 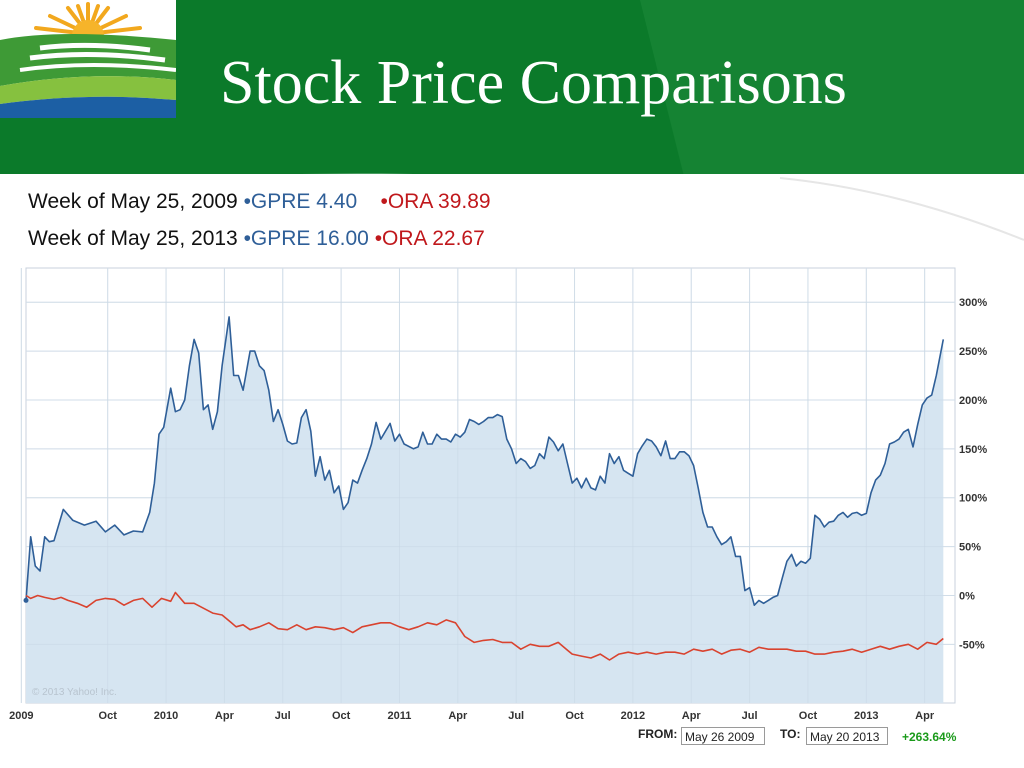 I want to click on x-tick-label: 2010, so click(x=166, y=716).